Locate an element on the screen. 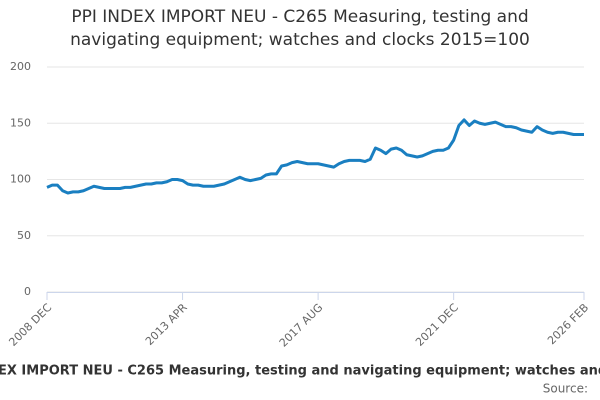  y-tick-label: 200 is located at coordinates (20, 66).